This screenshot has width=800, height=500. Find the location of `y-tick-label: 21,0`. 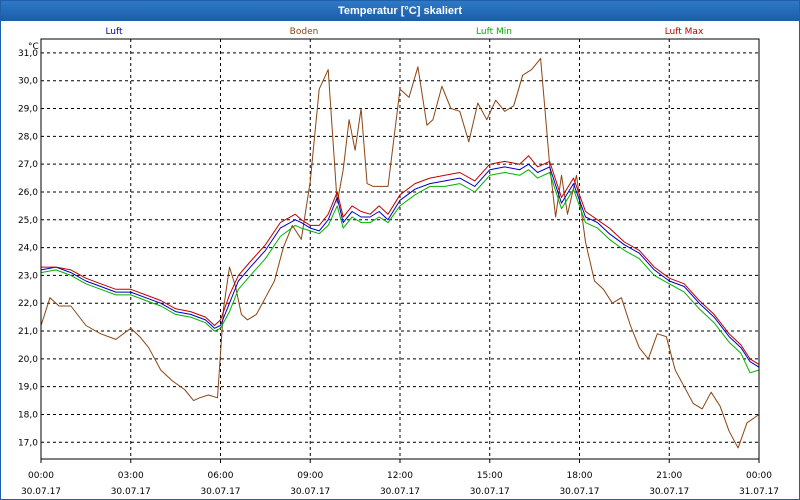

y-tick-label: 21,0 is located at coordinates (28, 332).